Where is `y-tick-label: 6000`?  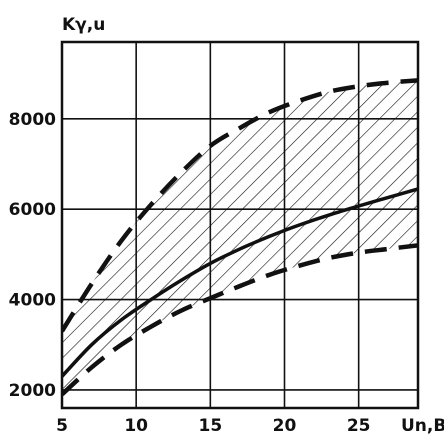 y-tick-label: 6000 is located at coordinates (32, 210).